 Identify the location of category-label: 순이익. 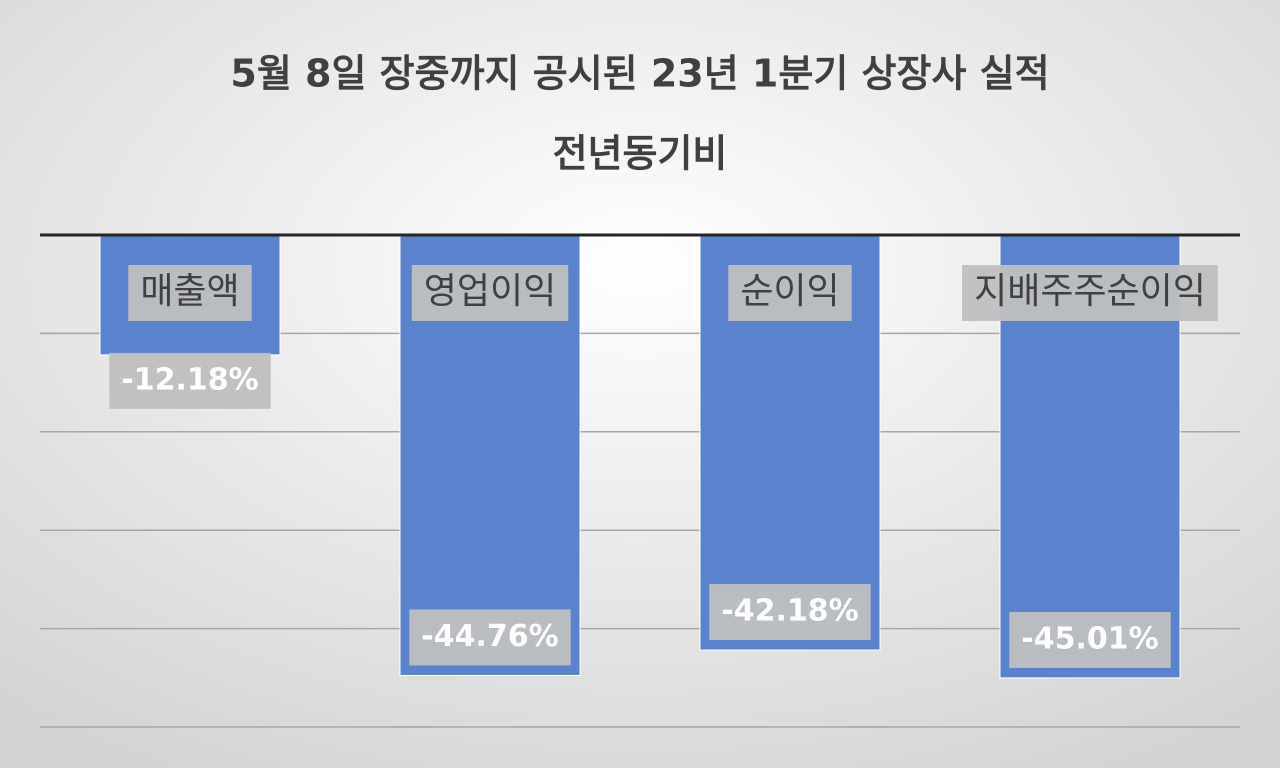
(789, 291).